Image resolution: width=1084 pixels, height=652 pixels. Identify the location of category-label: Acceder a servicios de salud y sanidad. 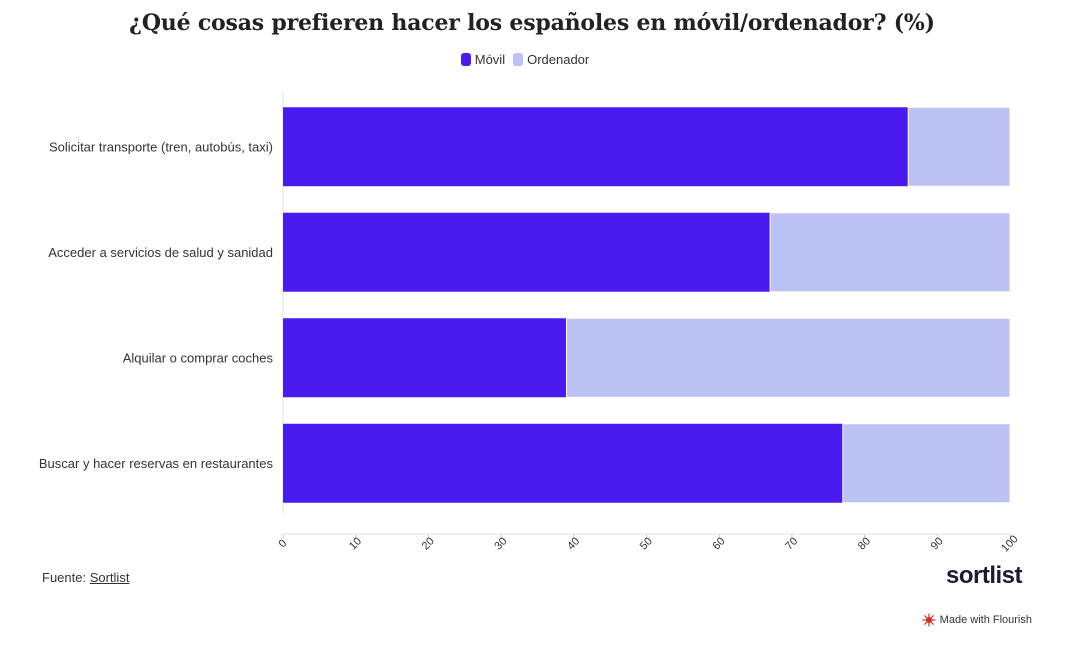
(160, 252).